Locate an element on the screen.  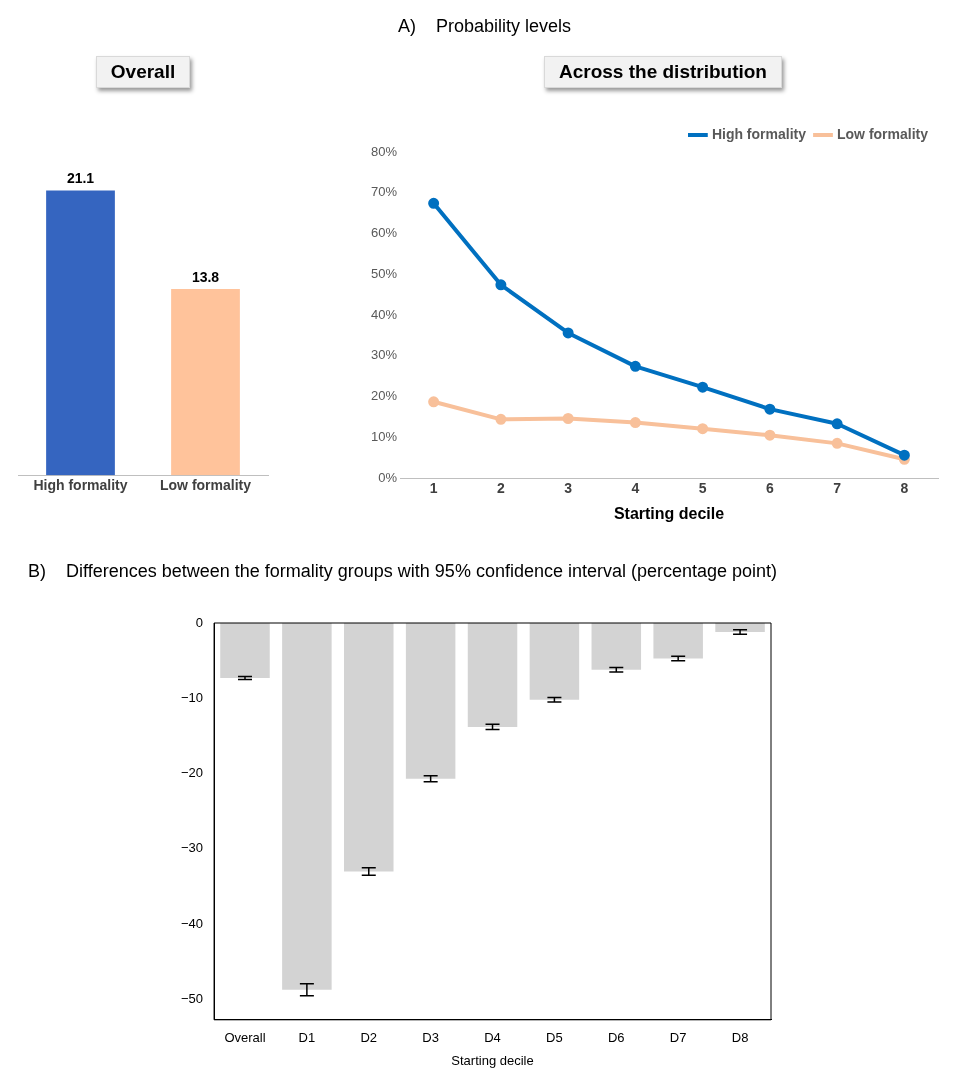
y-tick-label: 60% is located at coordinates (384, 233).